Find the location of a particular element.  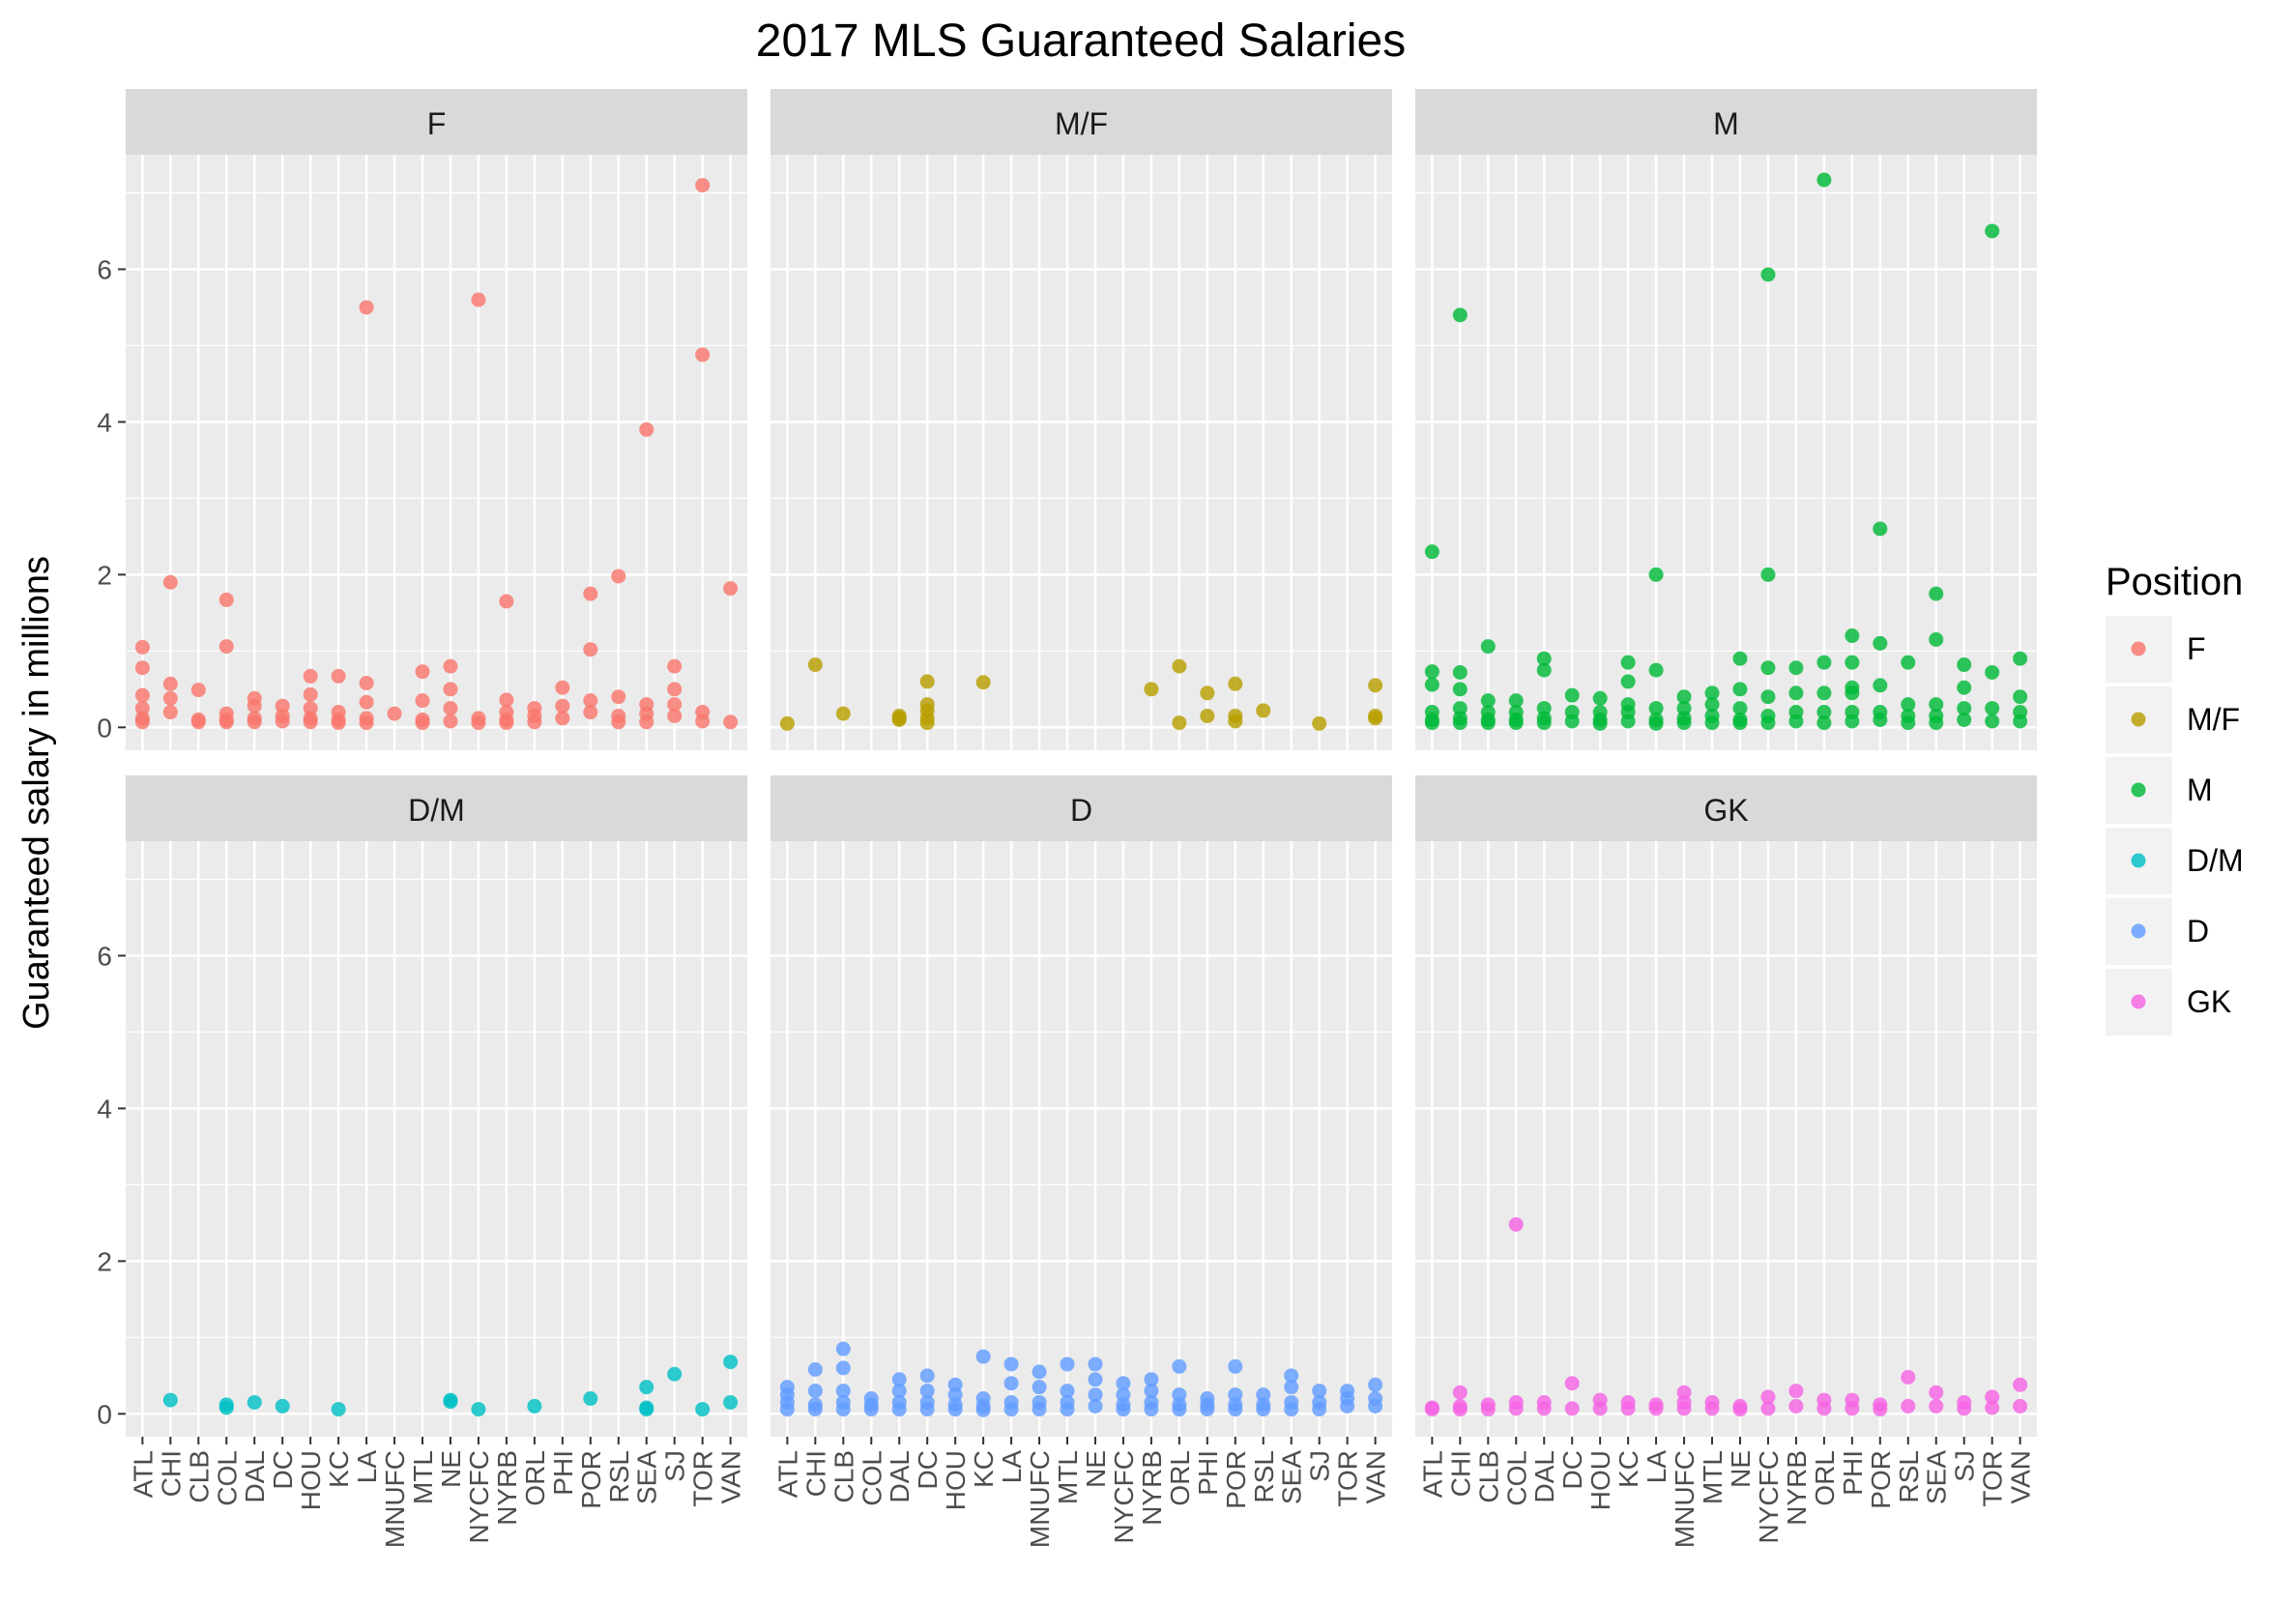

x-tick-label: SEA is located at coordinates (1937, 1477).